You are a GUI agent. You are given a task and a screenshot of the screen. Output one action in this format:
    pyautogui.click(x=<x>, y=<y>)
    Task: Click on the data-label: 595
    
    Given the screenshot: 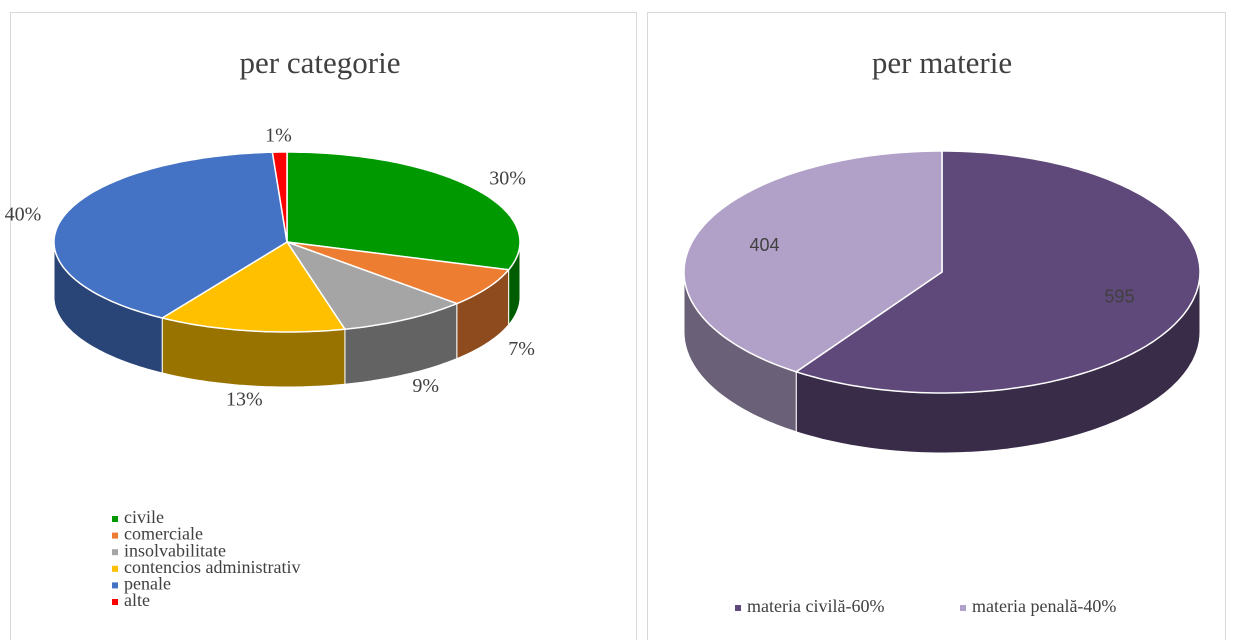 What is the action you would take?
    pyautogui.click(x=1119, y=297)
    